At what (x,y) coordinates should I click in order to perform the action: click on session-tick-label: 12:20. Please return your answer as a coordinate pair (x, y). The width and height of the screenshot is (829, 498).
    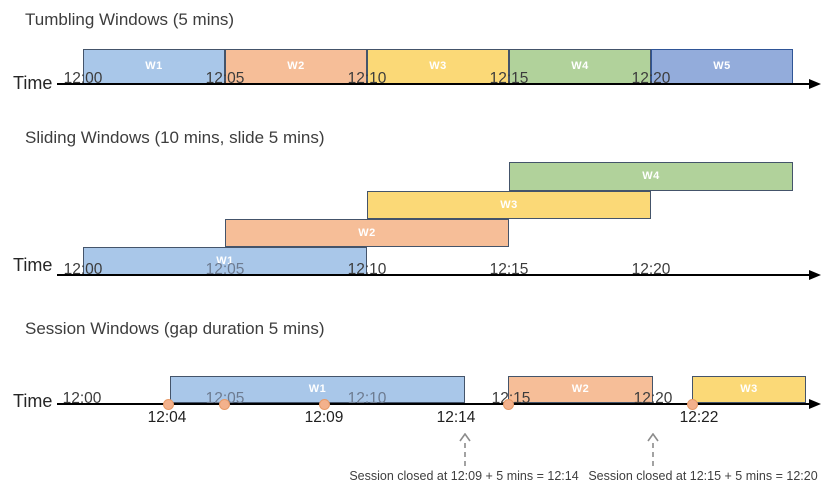
    Looking at the image, I should click on (653, 398).